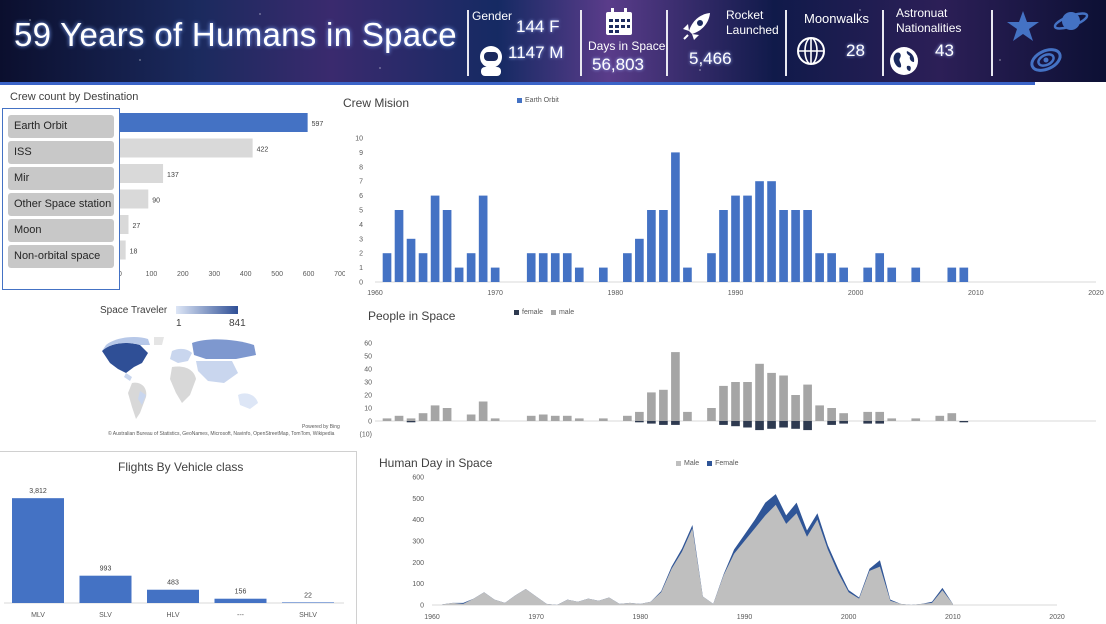 This screenshot has height=624, width=1106. What do you see at coordinates (627, 46) in the screenshot?
I see `days-label: Days in Space` at bounding box center [627, 46].